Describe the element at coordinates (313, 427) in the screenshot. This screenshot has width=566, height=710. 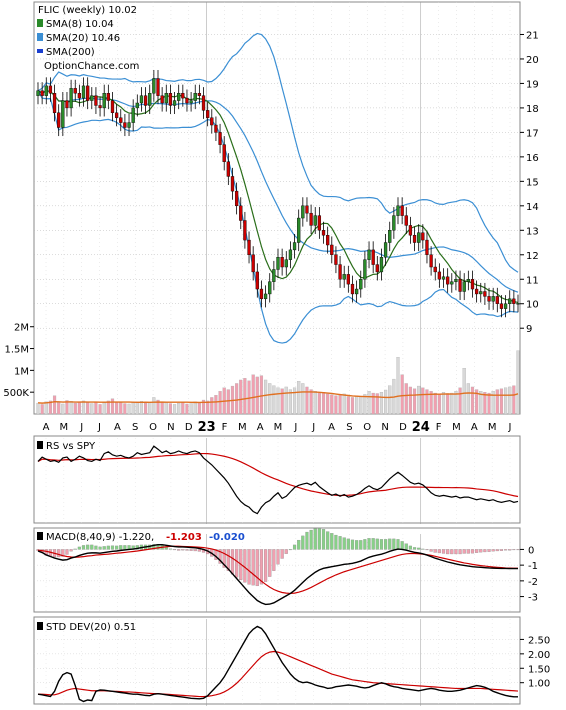
I see `month-label: J` at that location.